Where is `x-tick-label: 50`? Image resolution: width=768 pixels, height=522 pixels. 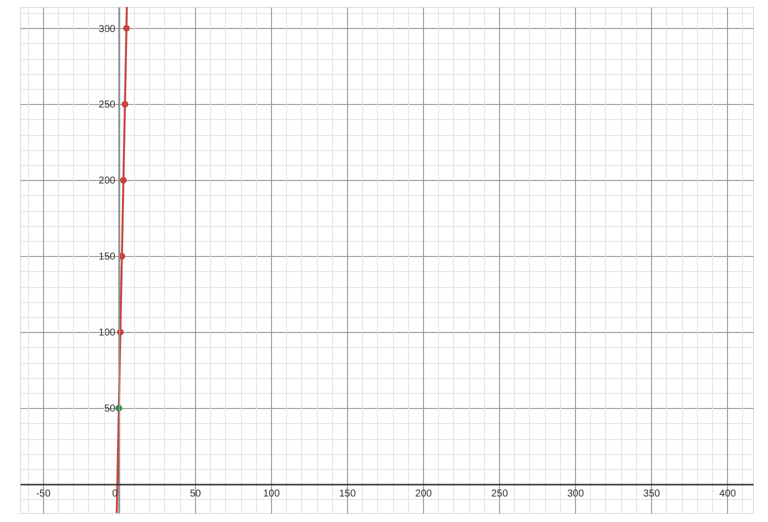
x-tick-label: 50 is located at coordinates (196, 494).